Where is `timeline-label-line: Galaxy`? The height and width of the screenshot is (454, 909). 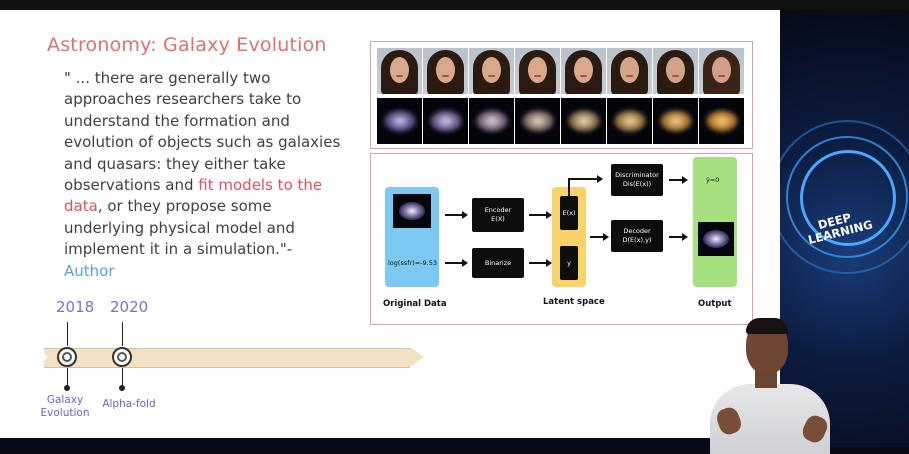
timeline-label-line: Galaxy is located at coordinates (65, 400).